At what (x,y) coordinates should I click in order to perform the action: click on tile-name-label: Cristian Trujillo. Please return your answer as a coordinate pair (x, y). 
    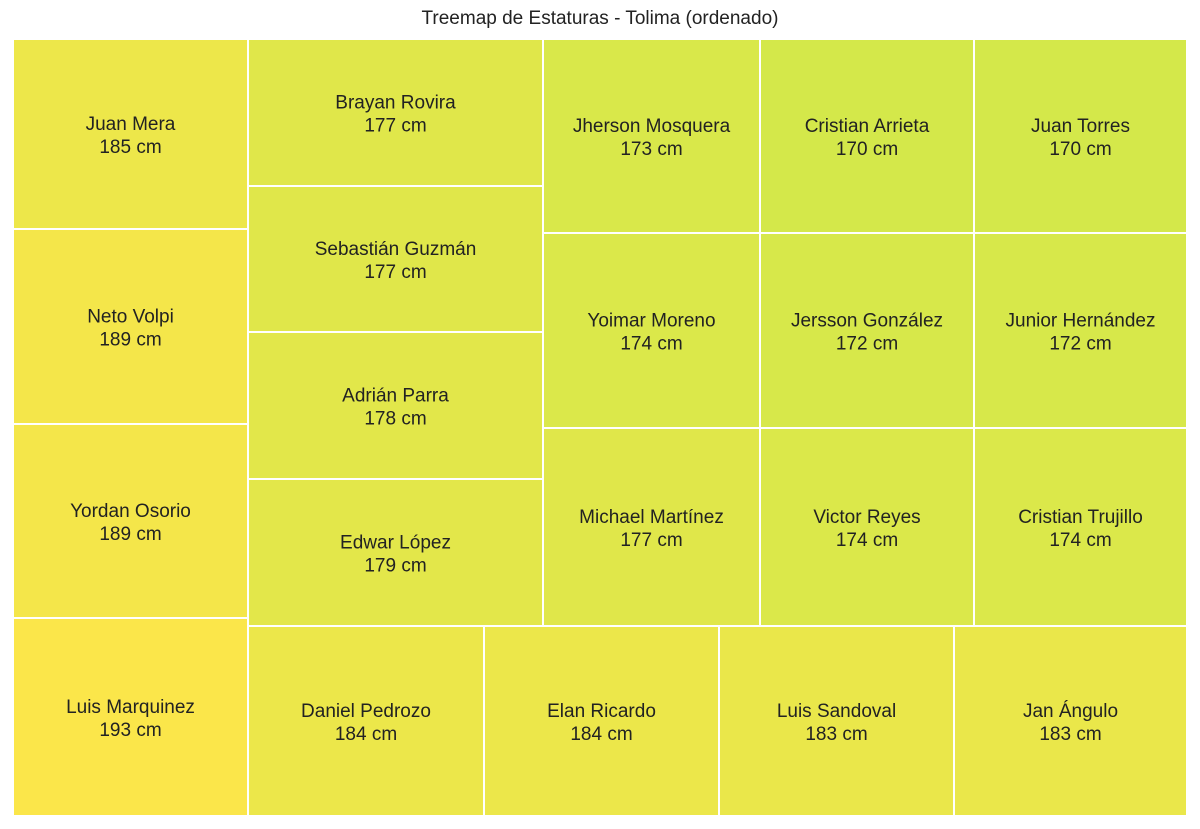
    Looking at the image, I should click on (1080, 517).